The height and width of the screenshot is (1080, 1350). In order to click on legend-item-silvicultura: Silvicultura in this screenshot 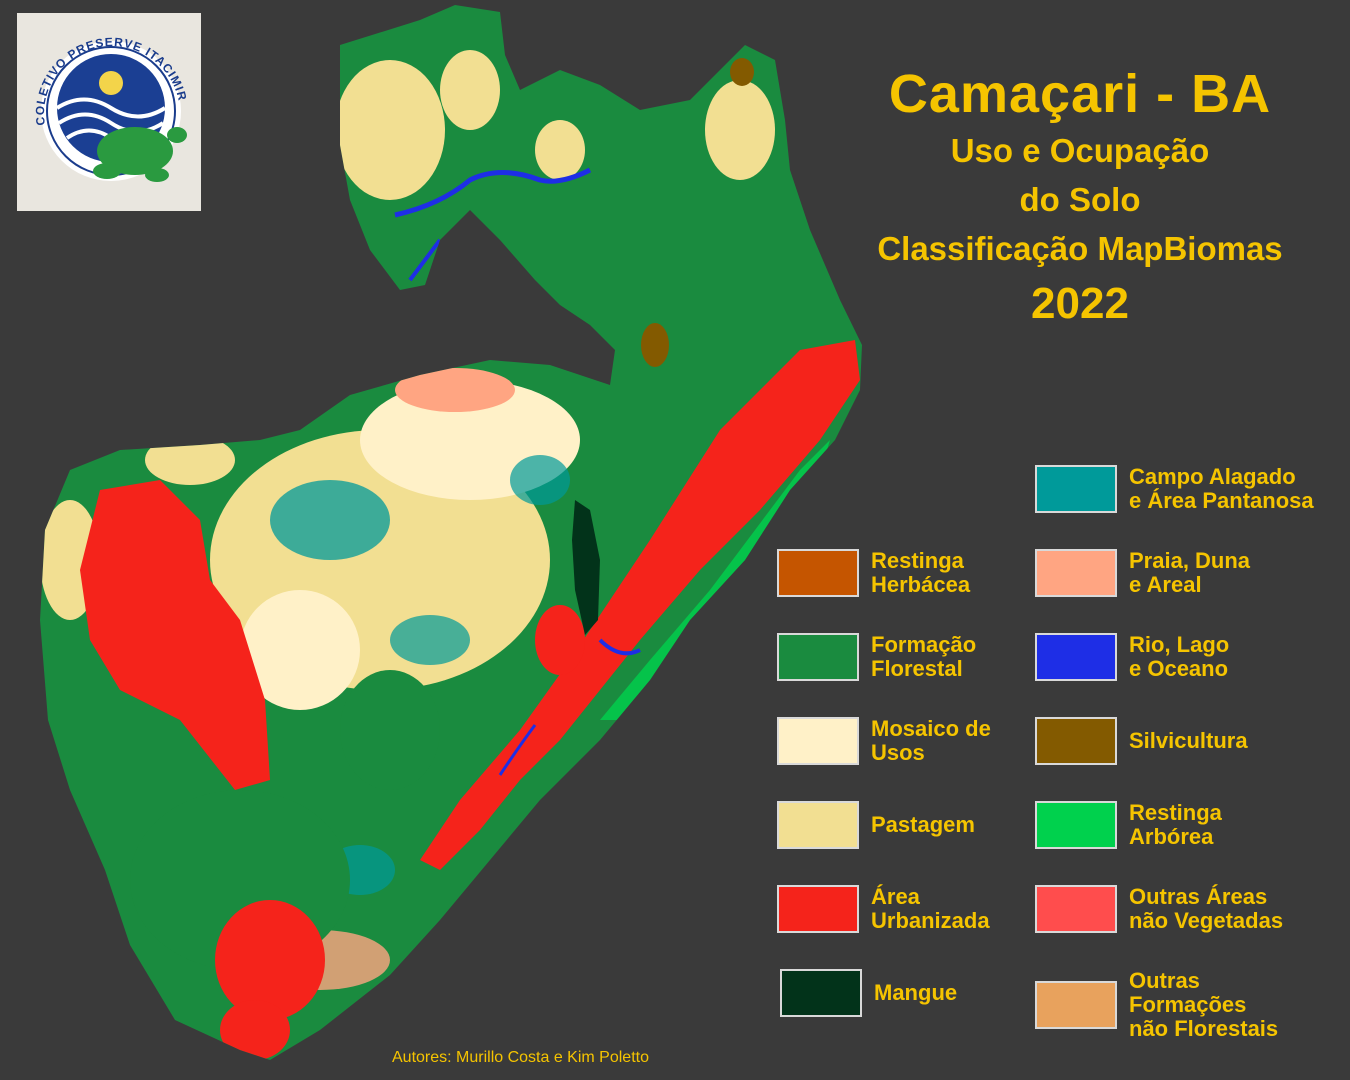, I will do `click(1141, 741)`.